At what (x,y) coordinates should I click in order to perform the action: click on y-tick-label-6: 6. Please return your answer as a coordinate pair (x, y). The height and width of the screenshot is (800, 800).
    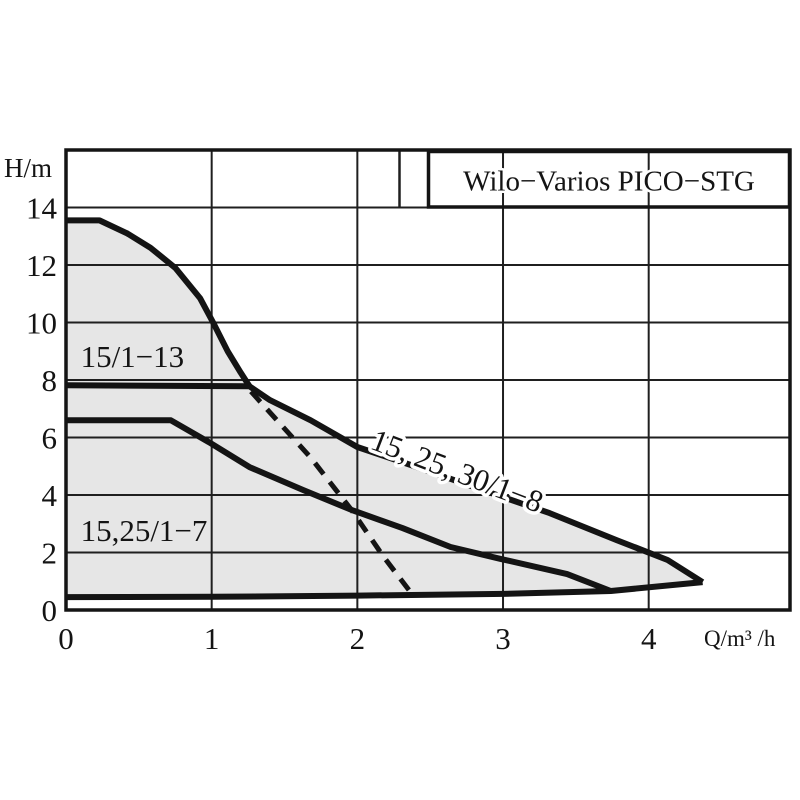
    Looking at the image, I should click on (50, 438).